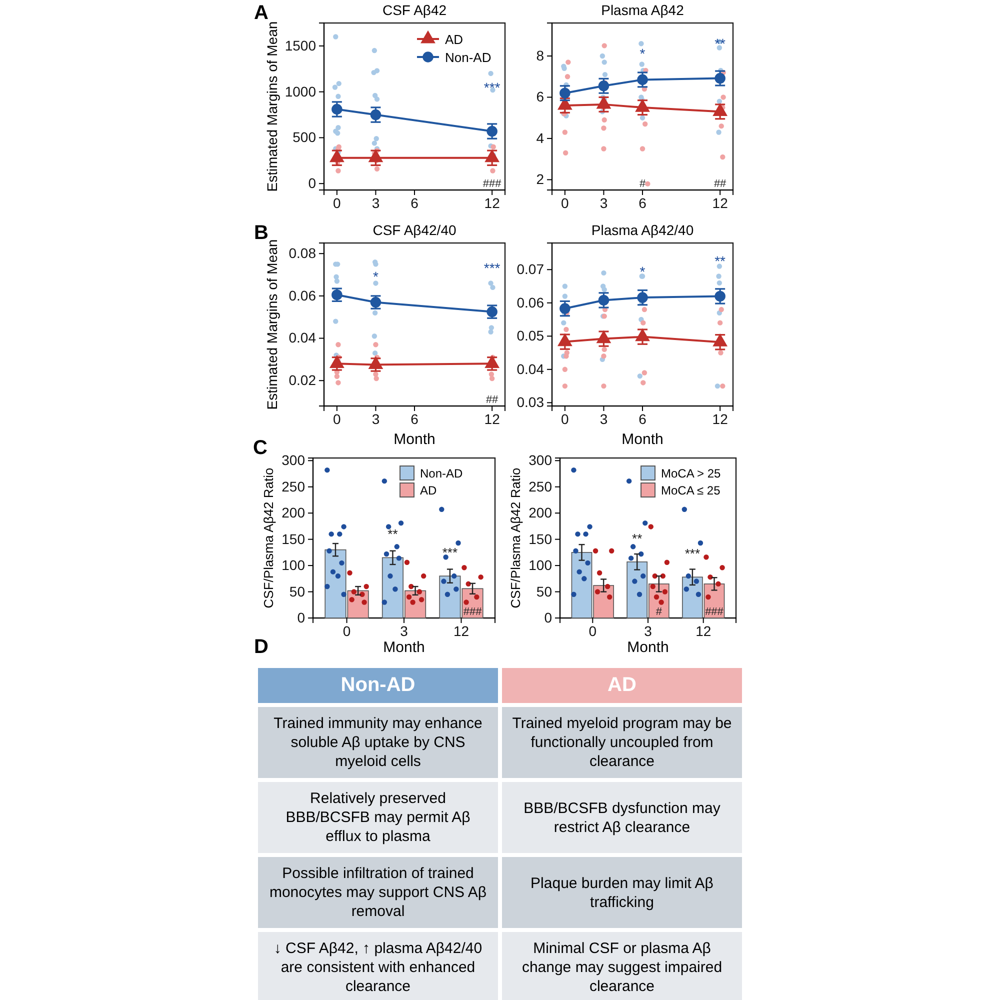 The image size is (1000, 1000). I want to click on y-tick-label: 150, so click(294, 538).